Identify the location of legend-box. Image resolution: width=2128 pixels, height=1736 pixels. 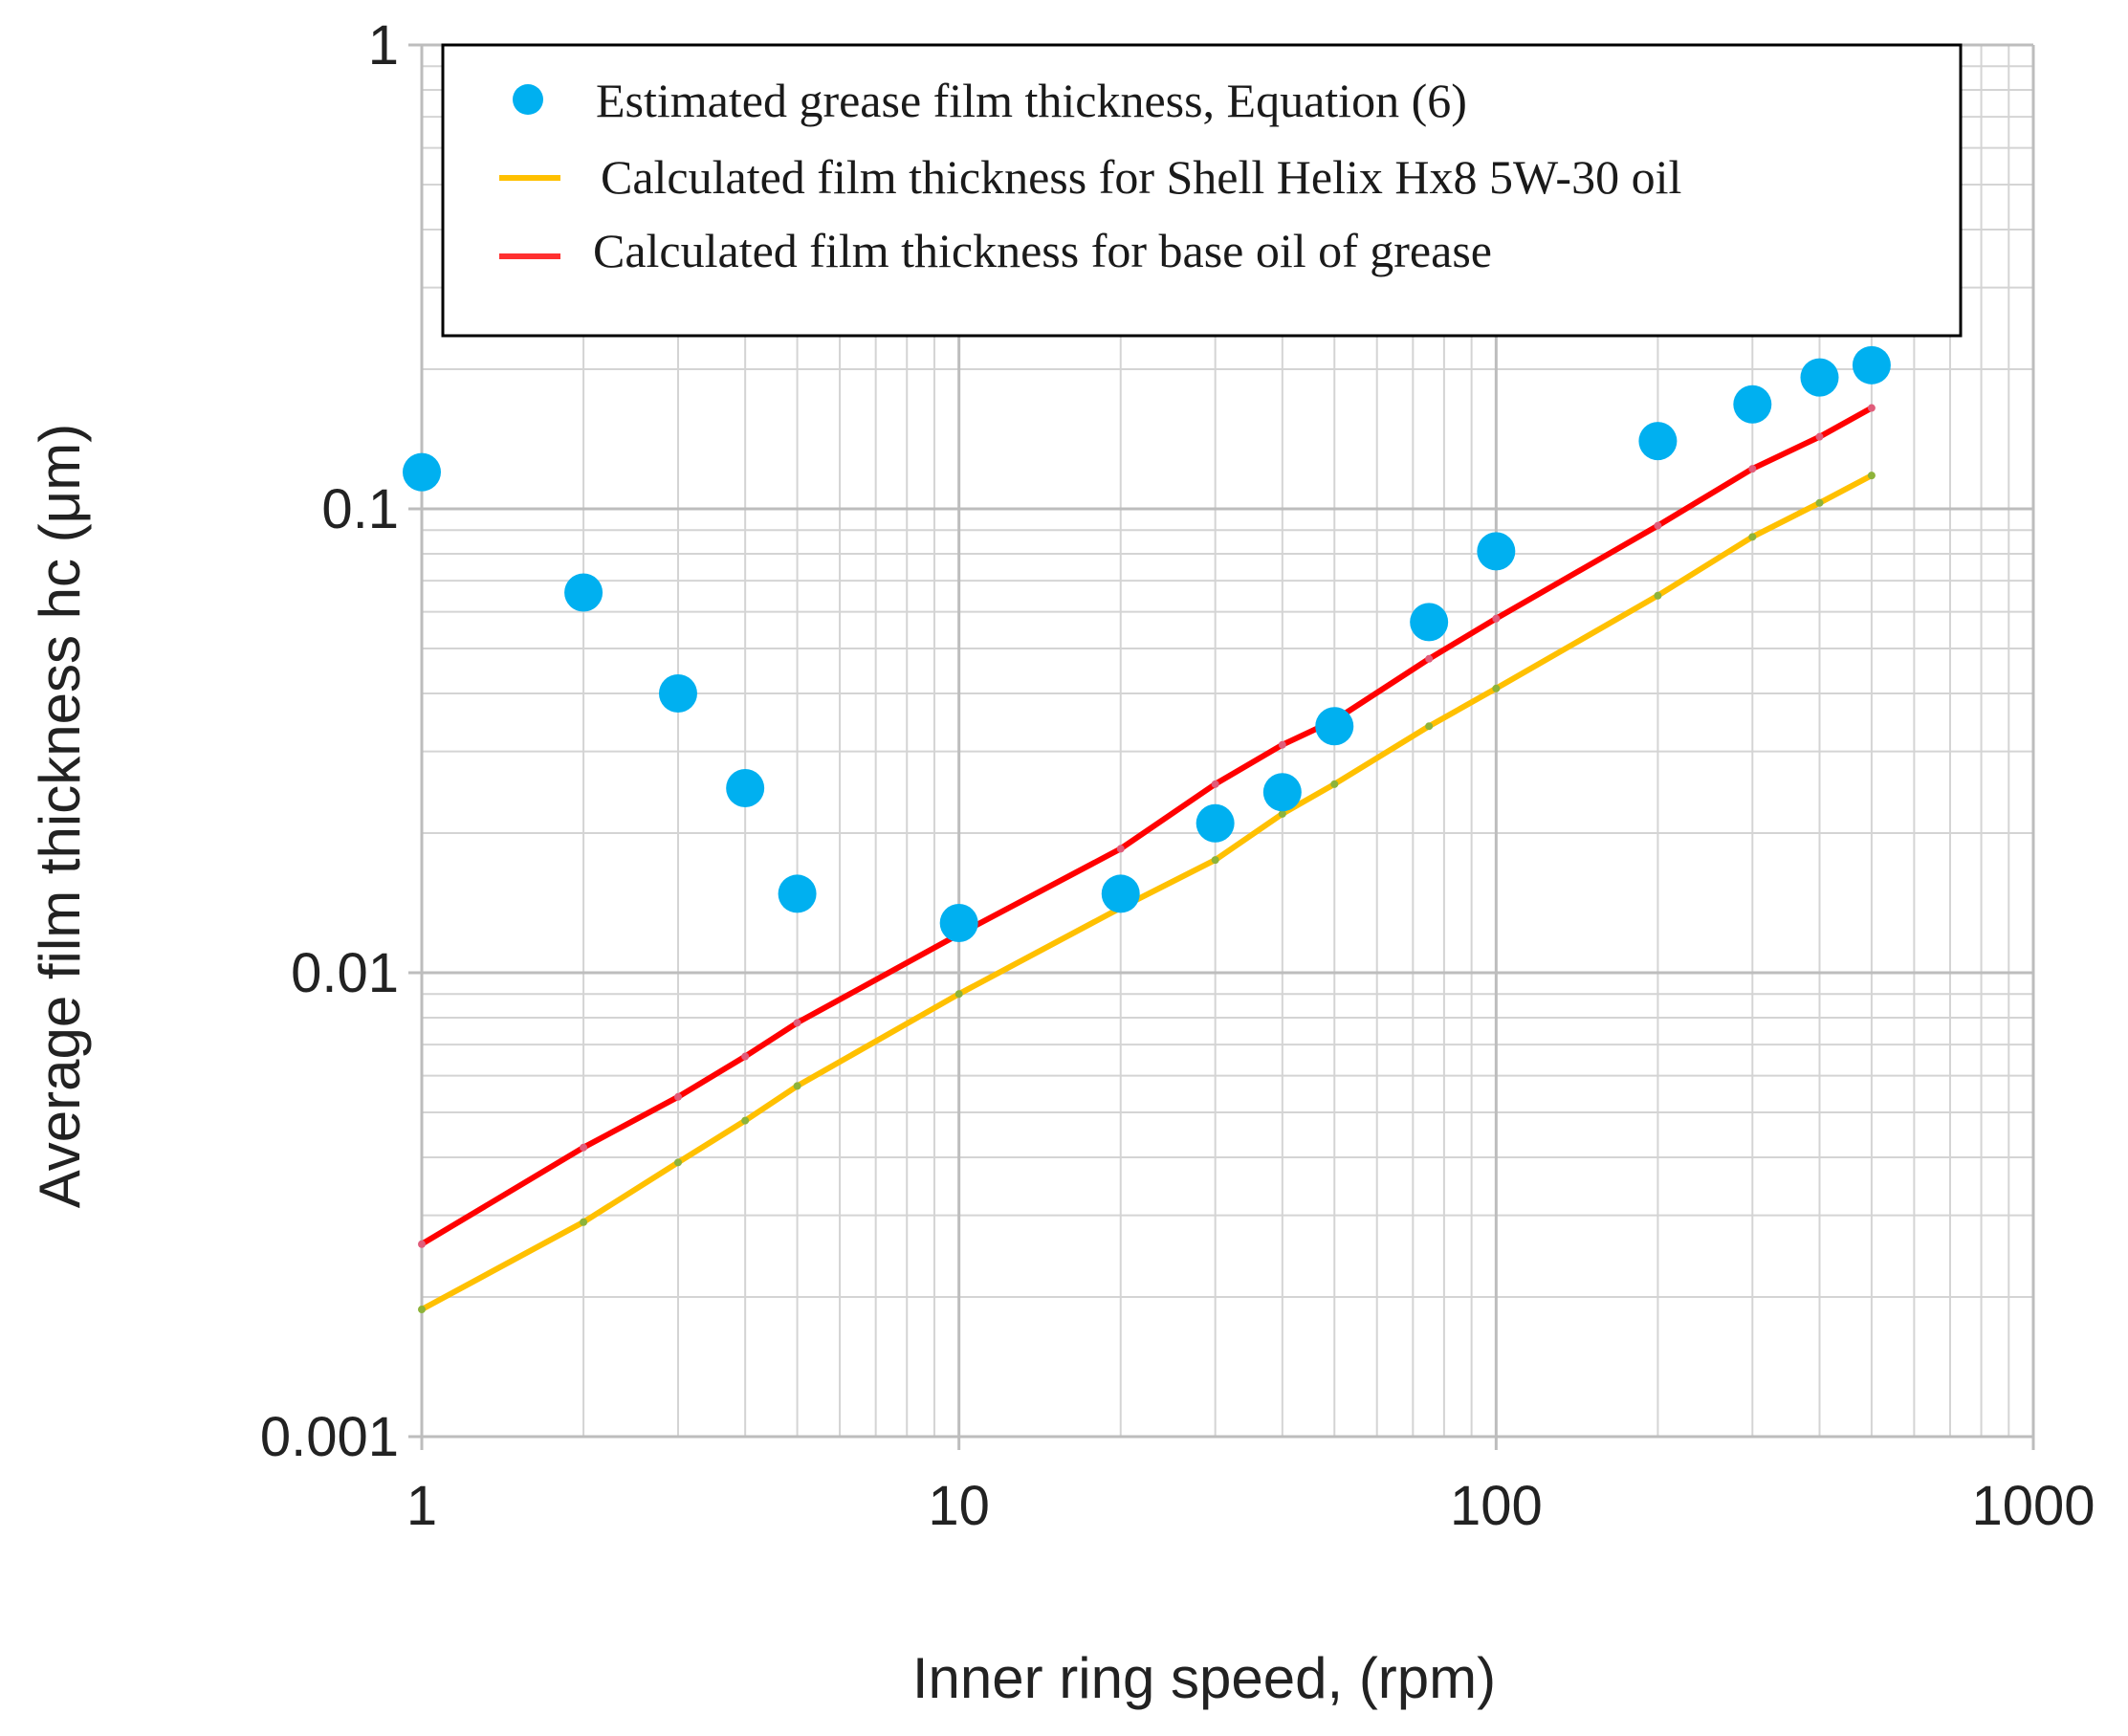
(1202, 190).